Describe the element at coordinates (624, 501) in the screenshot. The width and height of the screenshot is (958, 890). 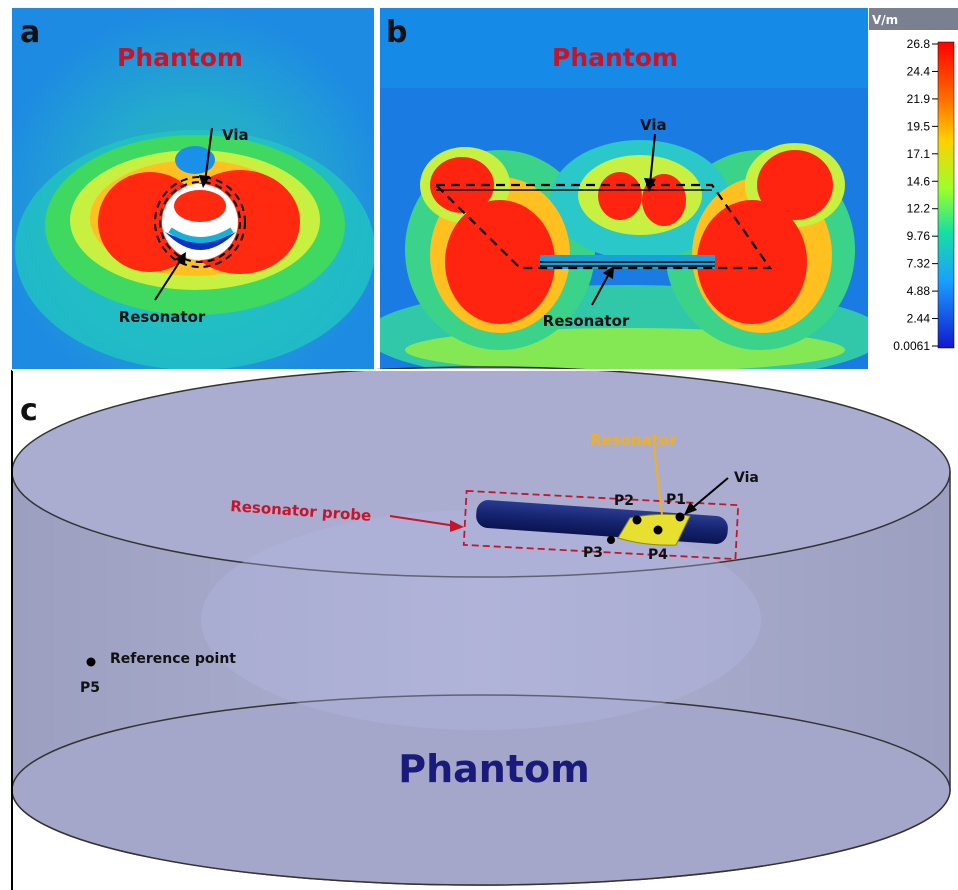
I see `label-p2: P2` at that location.